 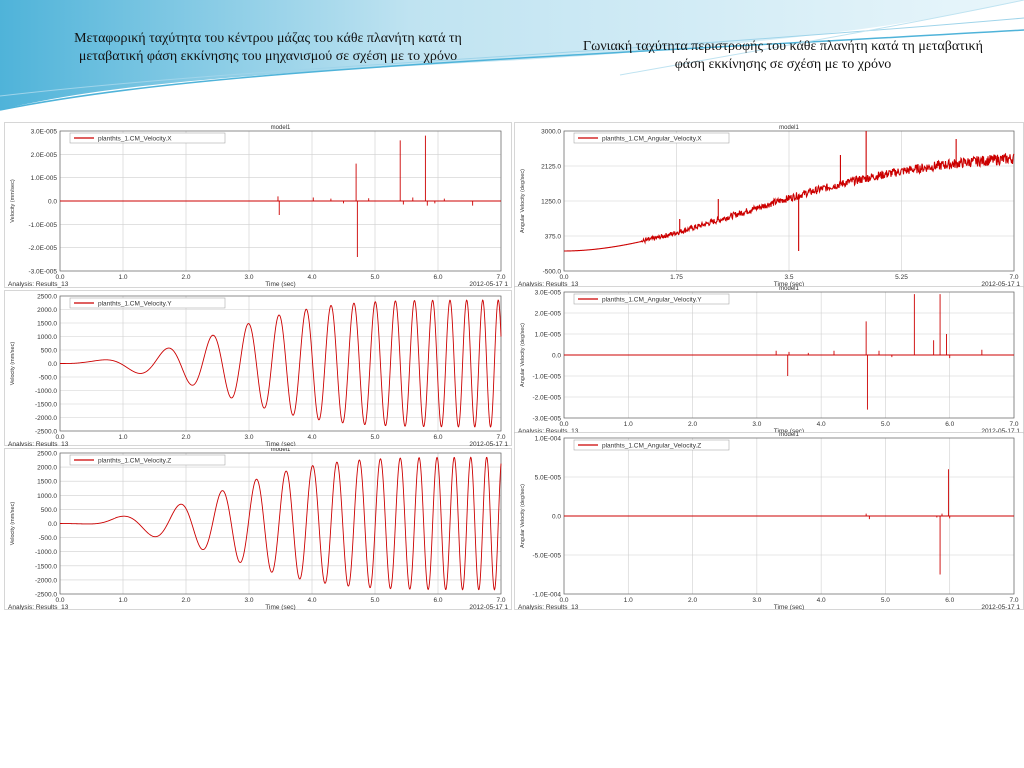 What do you see at coordinates (49, 510) in the screenshot?
I see `y-tick-label: 500.0` at bounding box center [49, 510].